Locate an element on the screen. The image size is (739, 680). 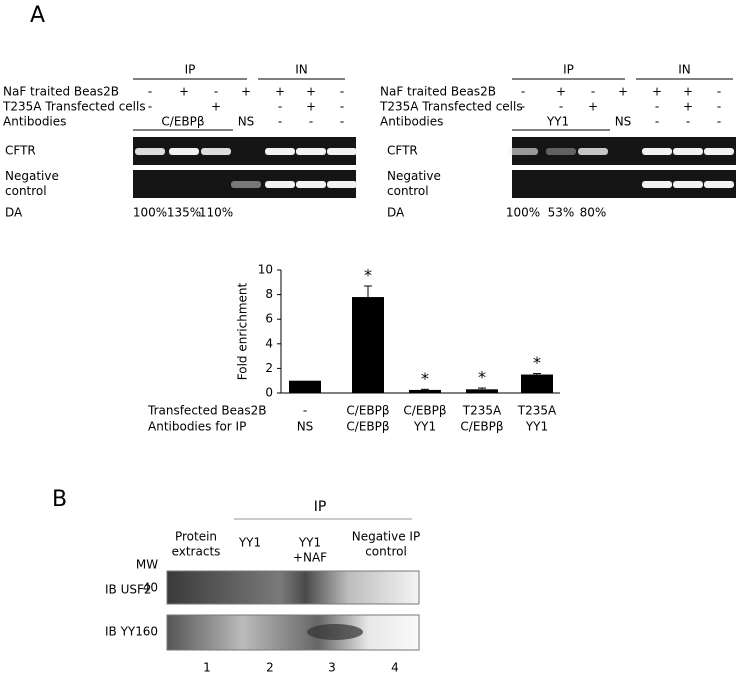
panel-label: A is located at coordinates (37, 15).